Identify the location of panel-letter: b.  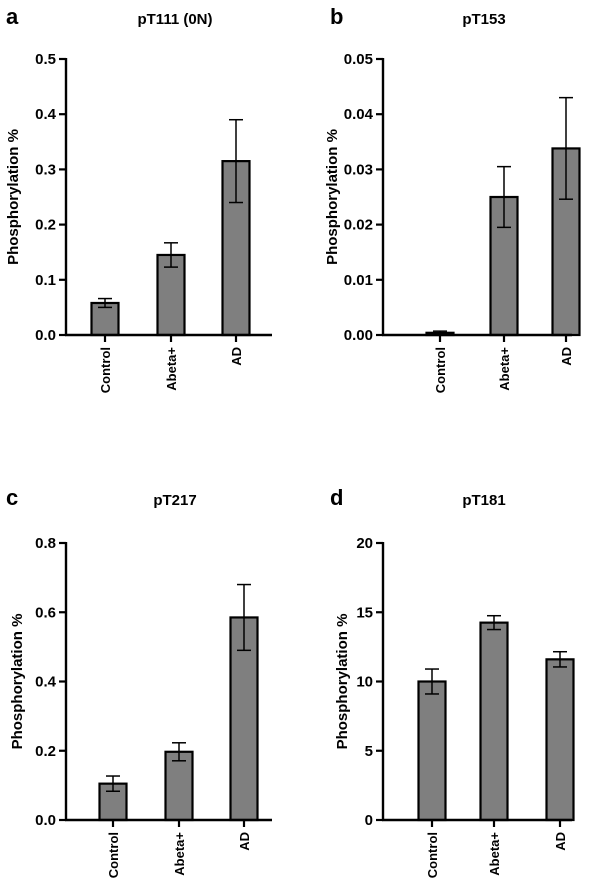
(336, 16).